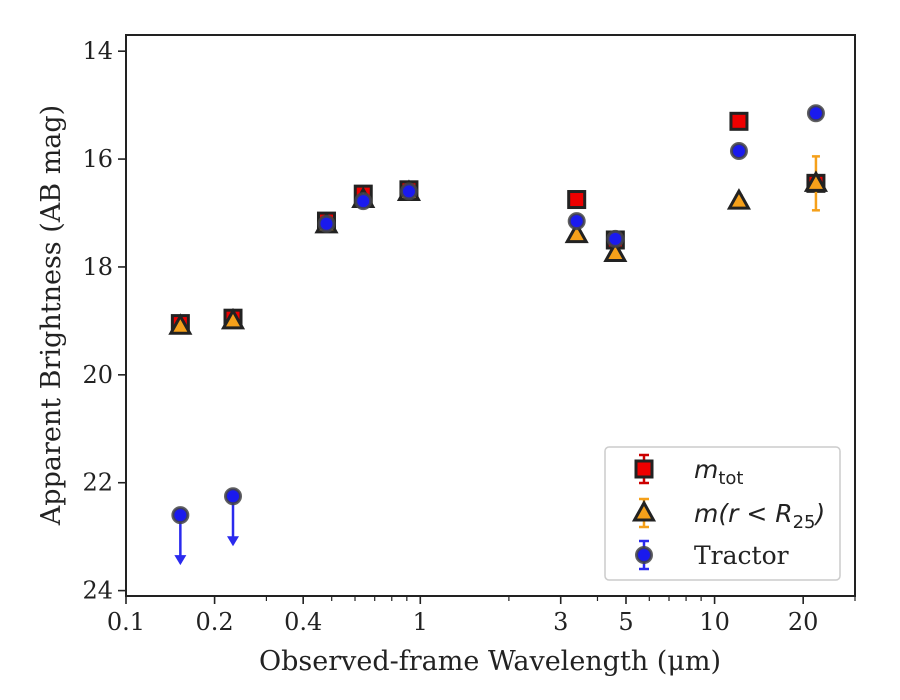  I want to click on legend-marker-circle, so click(644, 555).